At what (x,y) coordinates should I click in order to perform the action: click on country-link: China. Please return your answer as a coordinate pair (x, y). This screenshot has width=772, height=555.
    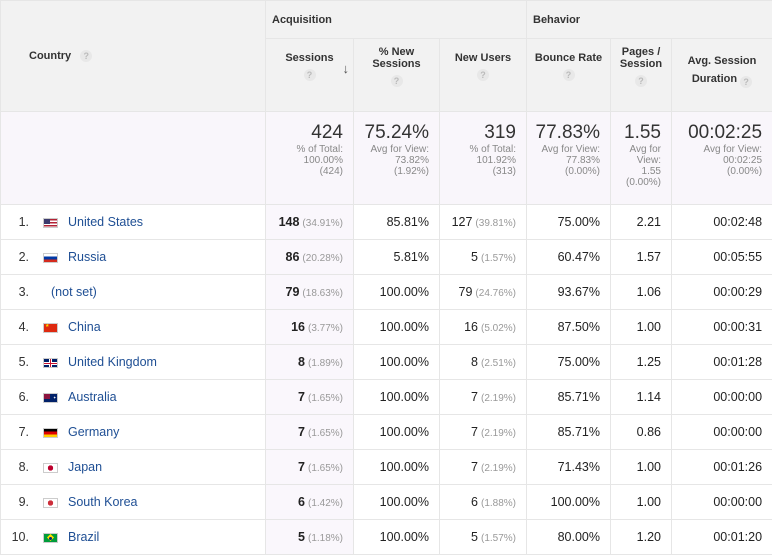
    Looking at the image, I should click on (84, 327).